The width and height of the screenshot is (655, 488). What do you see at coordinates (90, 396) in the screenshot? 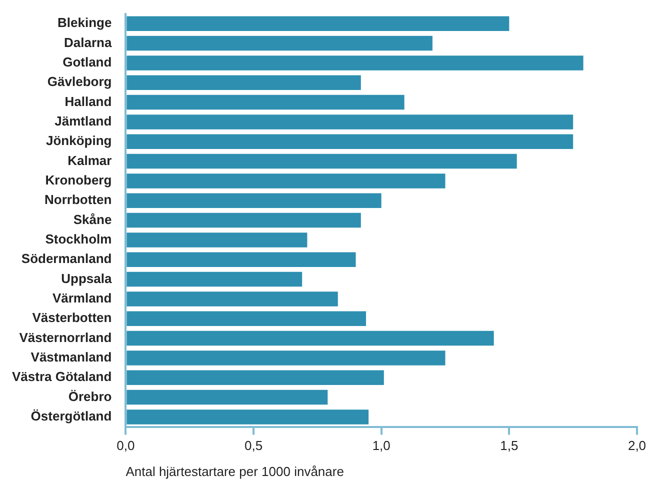
I see `y-tick-label: Örebro` at bounding box center [90, 396].